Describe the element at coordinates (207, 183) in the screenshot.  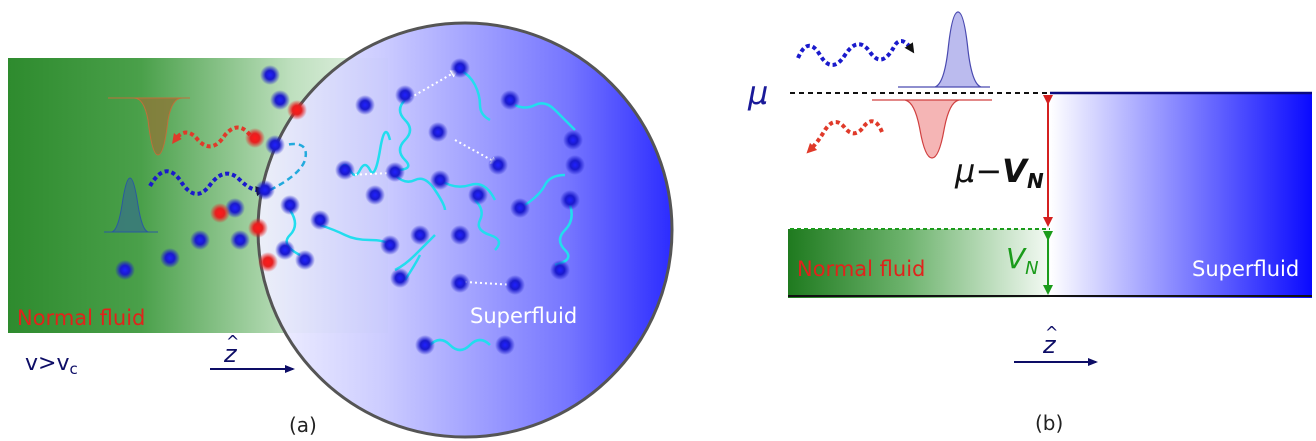
I see `incoming-wave-arrow-icon` at that location.